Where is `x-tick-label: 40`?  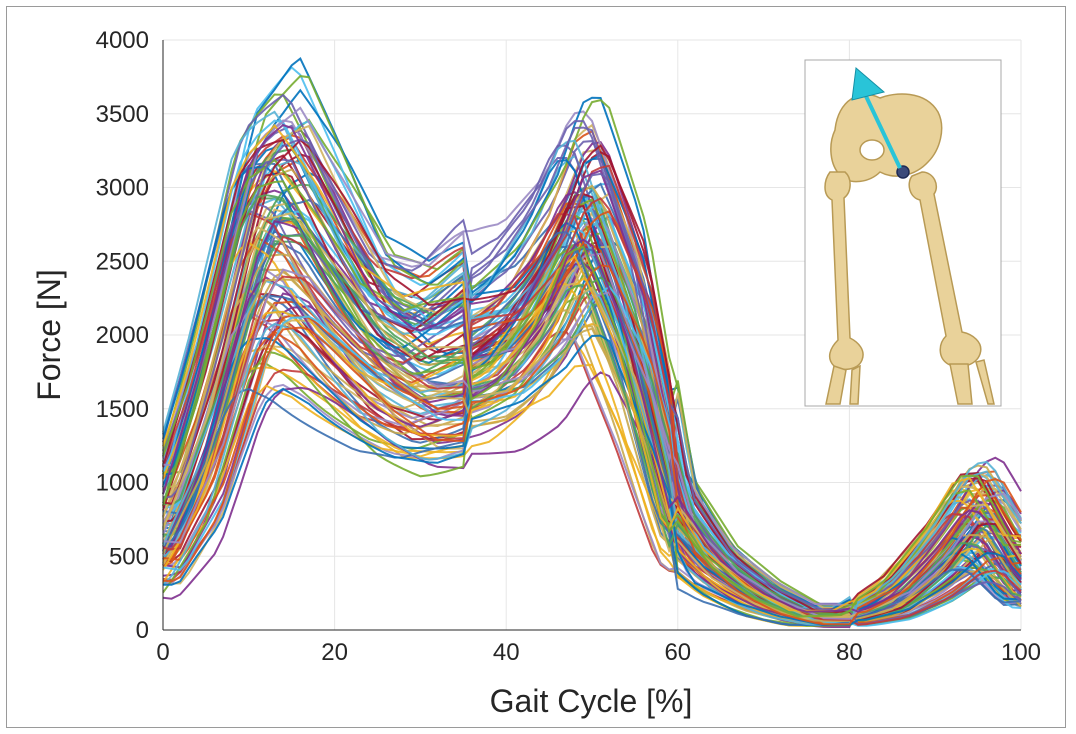 x-tick-label: 40 is located at coordinates (506, 652).